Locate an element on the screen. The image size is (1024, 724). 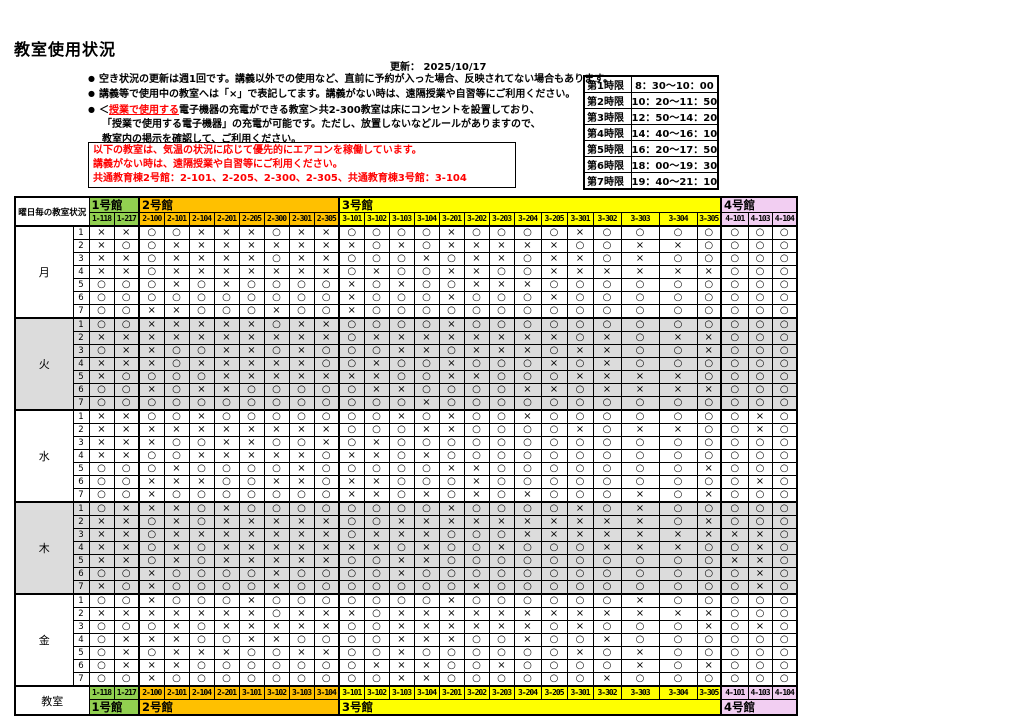
column-footer: 4-104 is located at coordinates (784, 692).